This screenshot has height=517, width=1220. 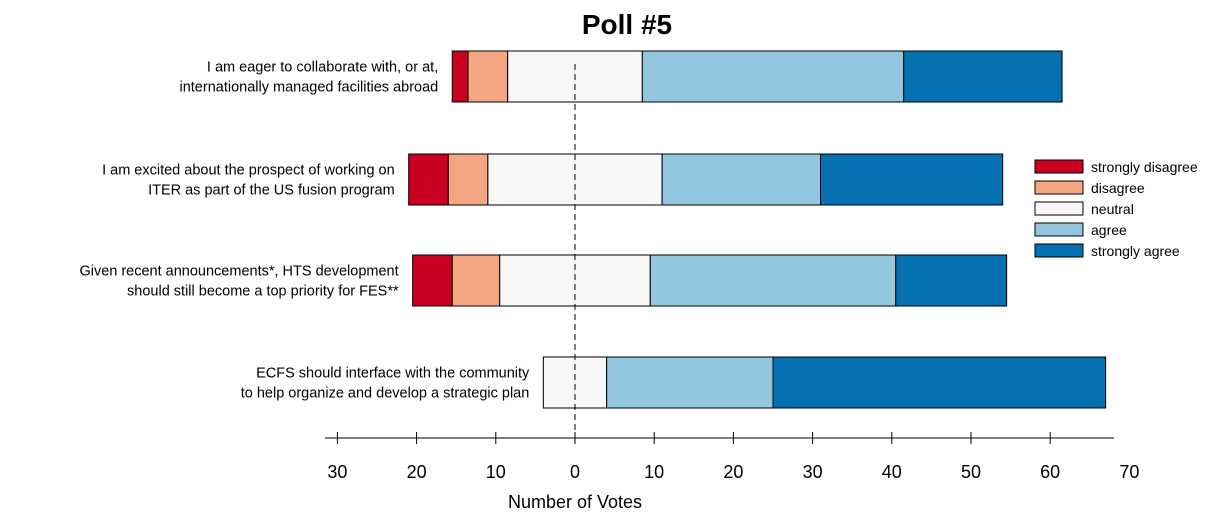 What do you see at coordinates (1059, 187) in the screenshot?
I see `legend-swatch-disagree` at bounding box center [1059, 187].